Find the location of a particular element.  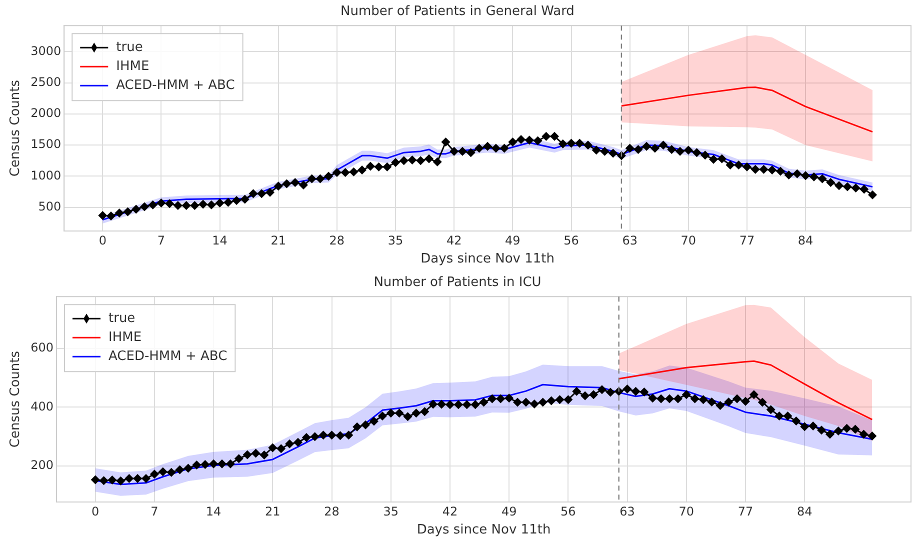

y-tick-label: 600 is located at coordinates (42, 347).